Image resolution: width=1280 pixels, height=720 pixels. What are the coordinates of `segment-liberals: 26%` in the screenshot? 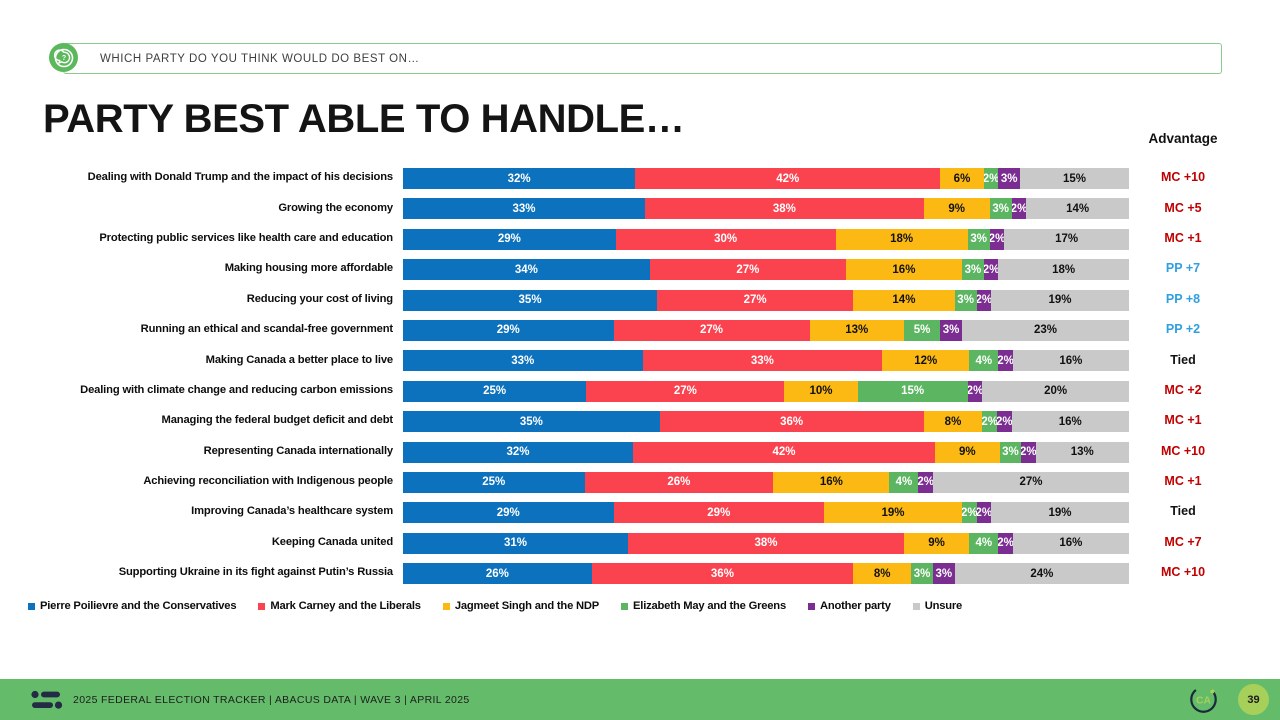 It's located at (679, 482).